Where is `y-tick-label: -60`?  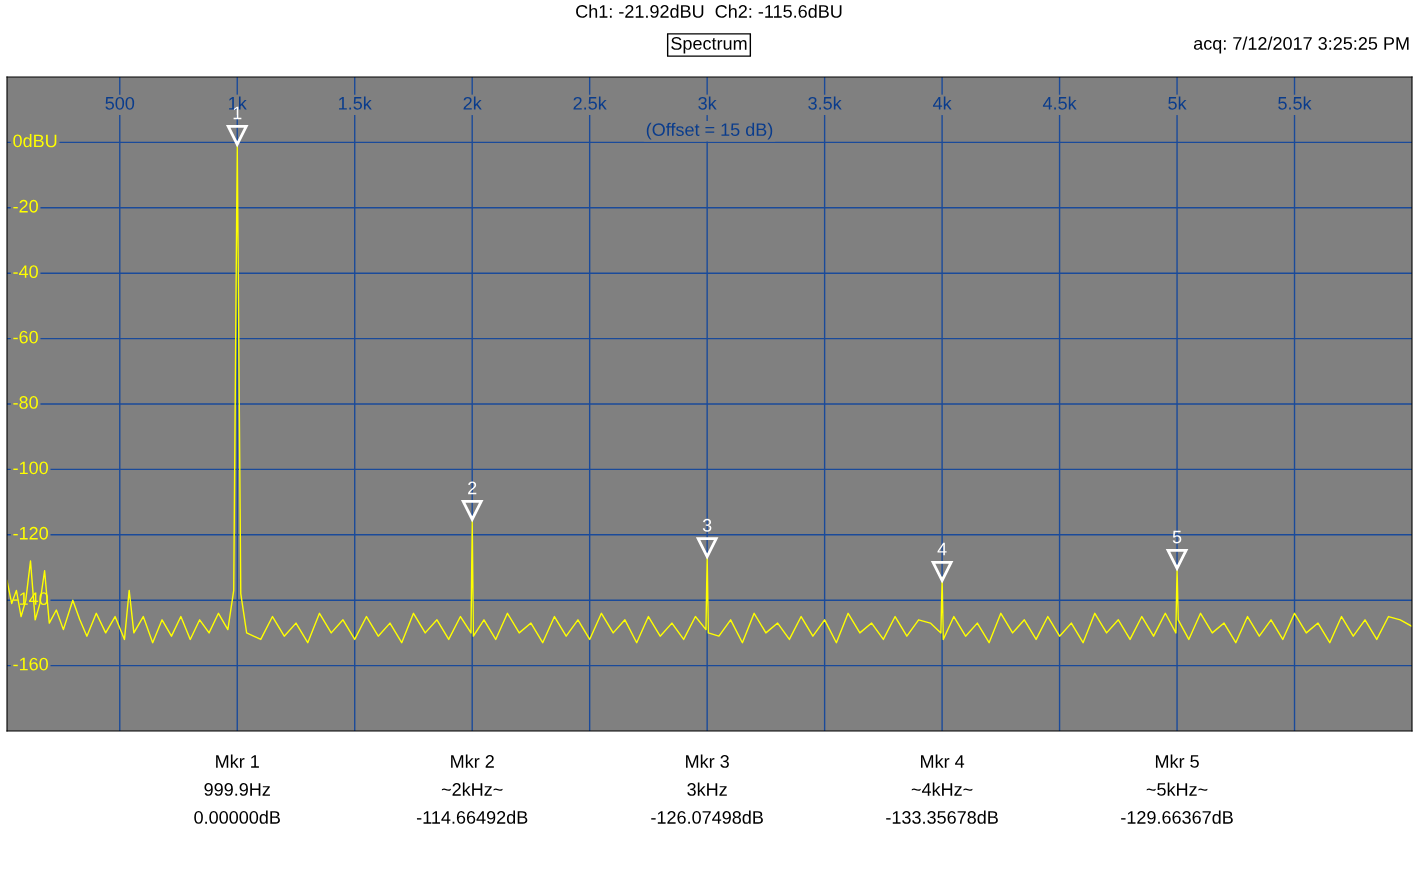
y-tick-label: -60 is located at coordinates (25, 337).